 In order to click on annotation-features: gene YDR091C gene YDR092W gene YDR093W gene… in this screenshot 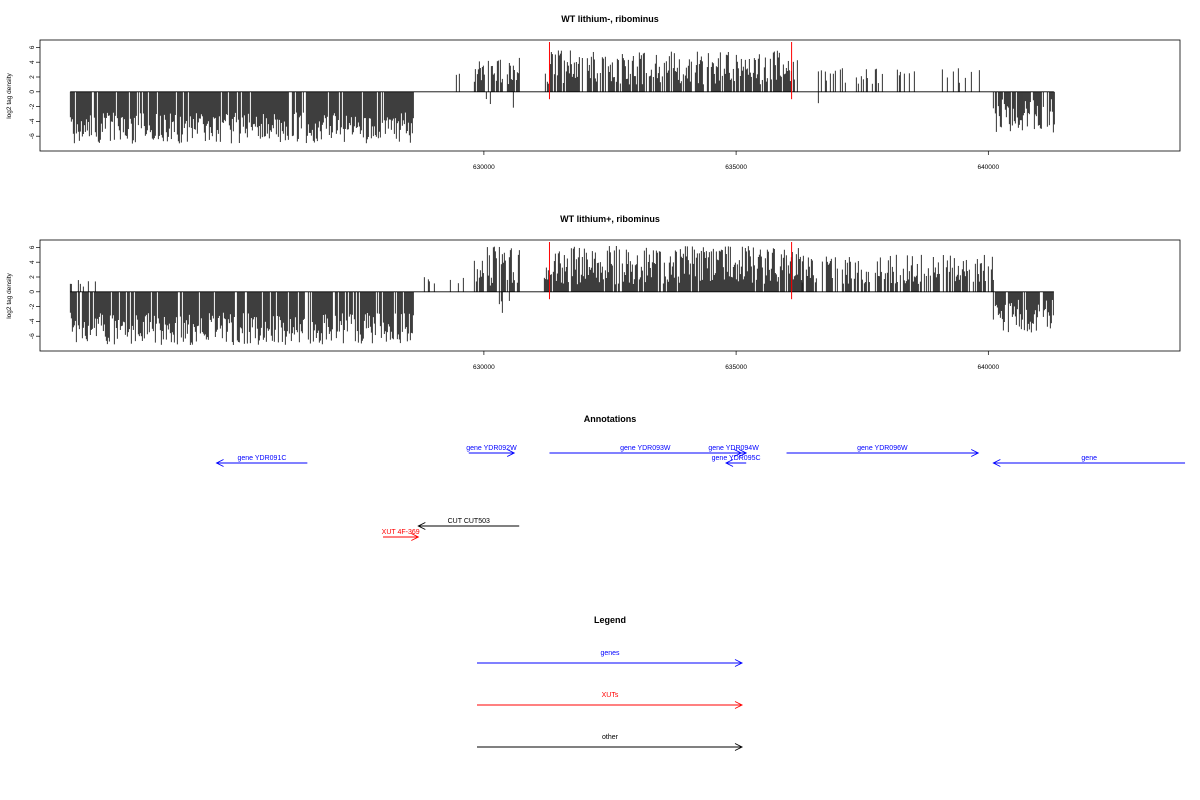, I will do `click(700, 493)`.